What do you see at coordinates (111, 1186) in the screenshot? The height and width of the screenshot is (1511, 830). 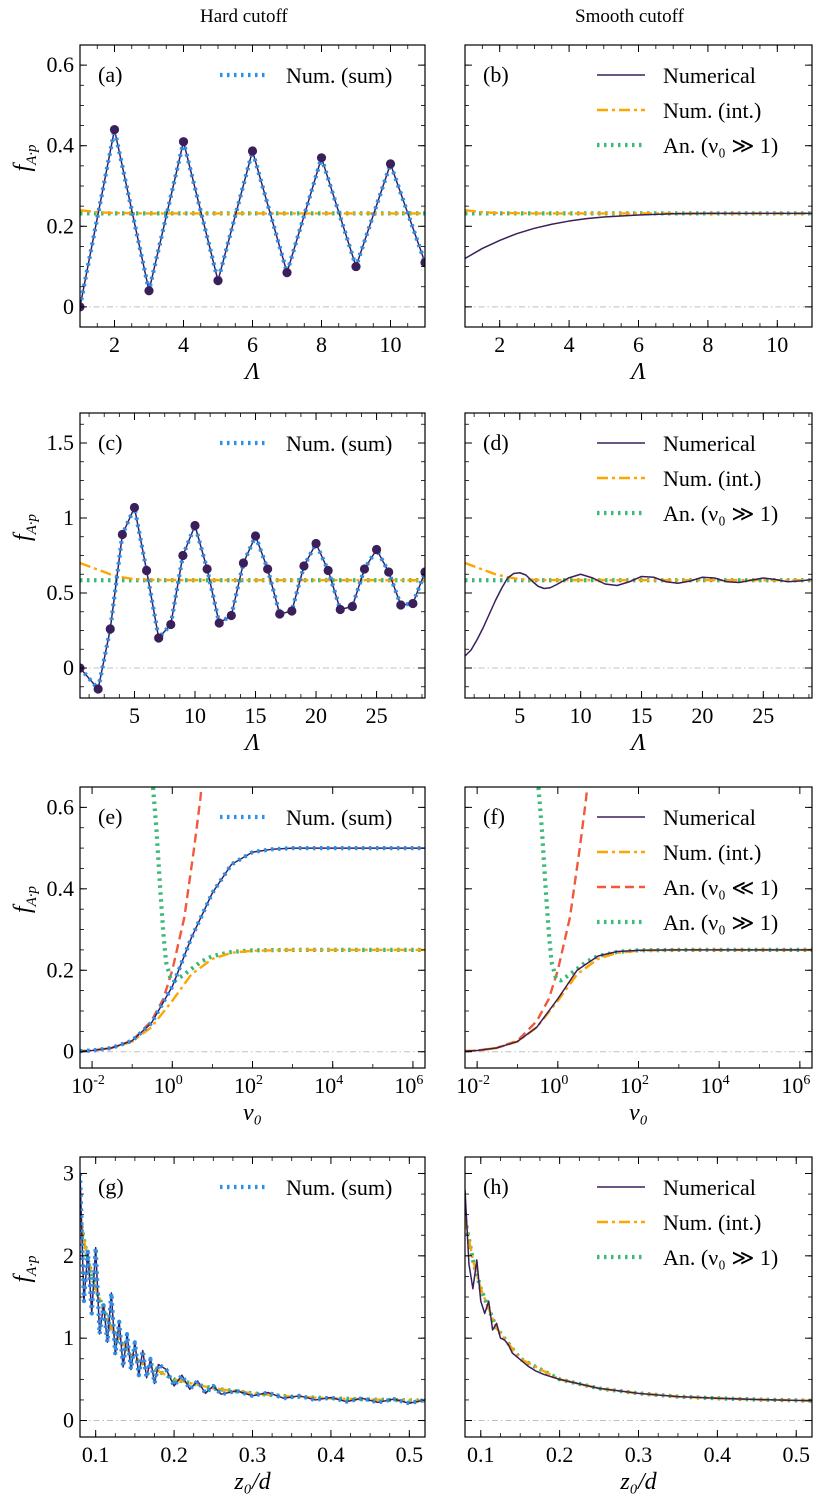 I see `panel-label: (g)` at bounding box center [111, 1186].